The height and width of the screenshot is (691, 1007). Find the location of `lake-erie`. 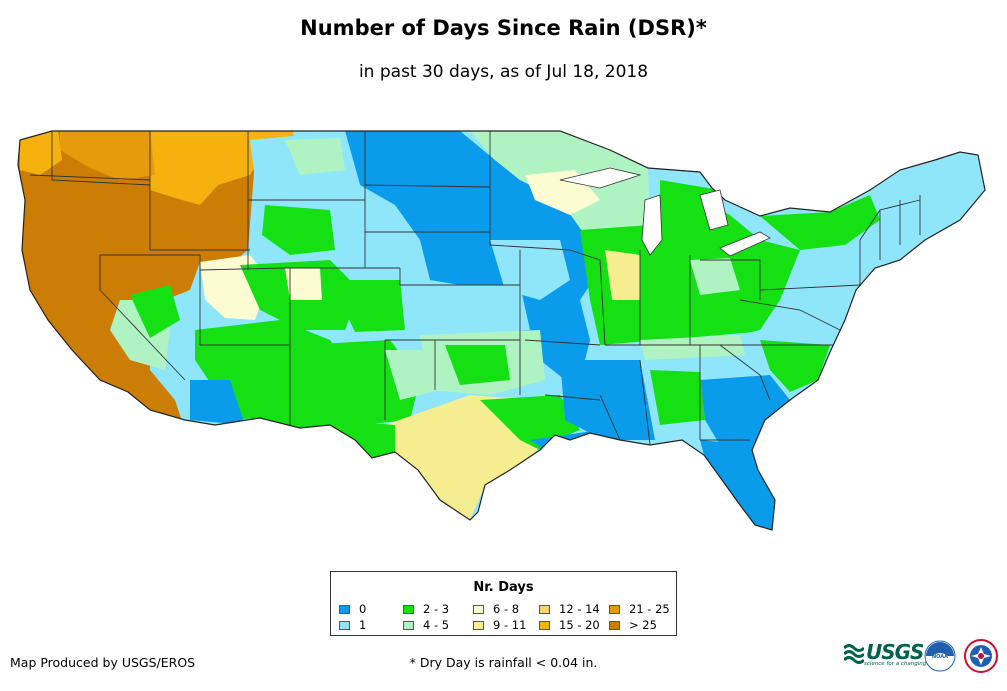

lake-erie is located at coordinates (745, 244).